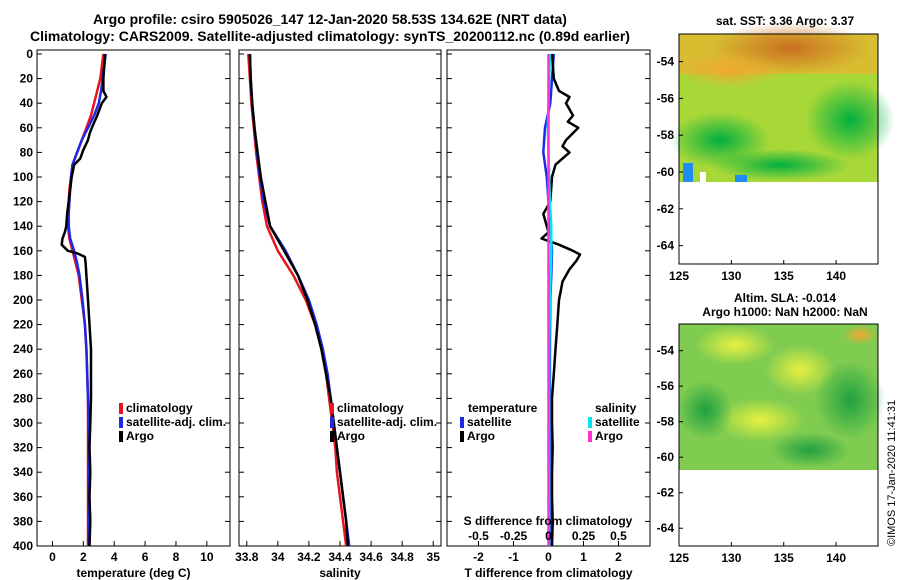 The image size is (900, 580). I want to click on temperature-legend-label: climatology, so click(159, 408).